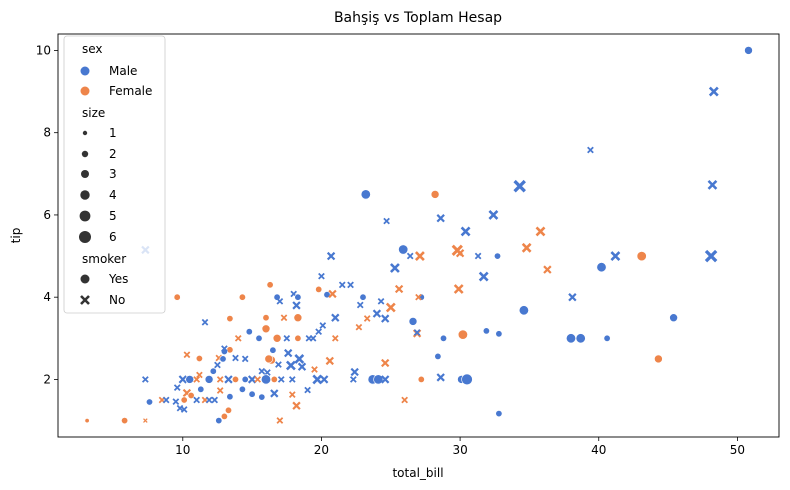  Describe the element at coordinates (418, 18) in the screenshot. I see `chart-title: Bahşiş vs Toplam Hesap` at that location.